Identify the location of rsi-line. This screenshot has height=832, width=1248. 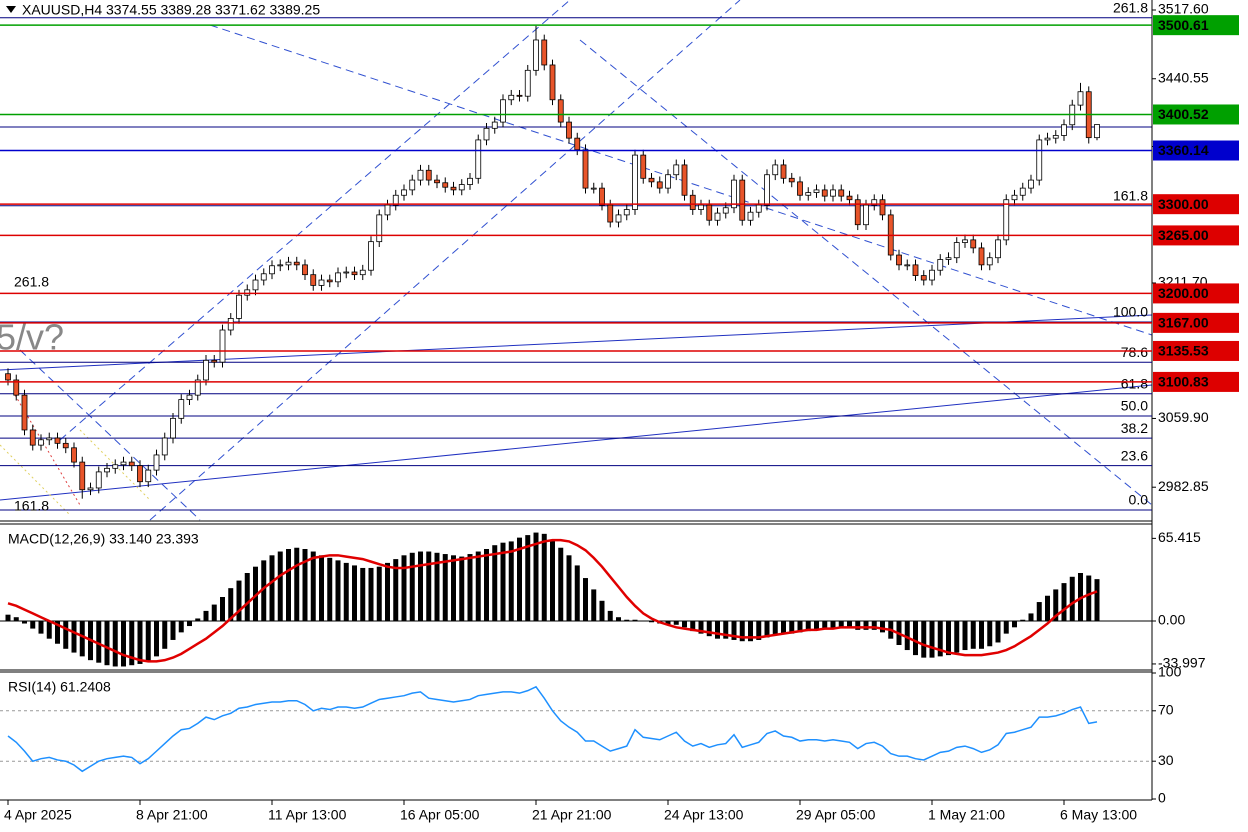
(552, 729).